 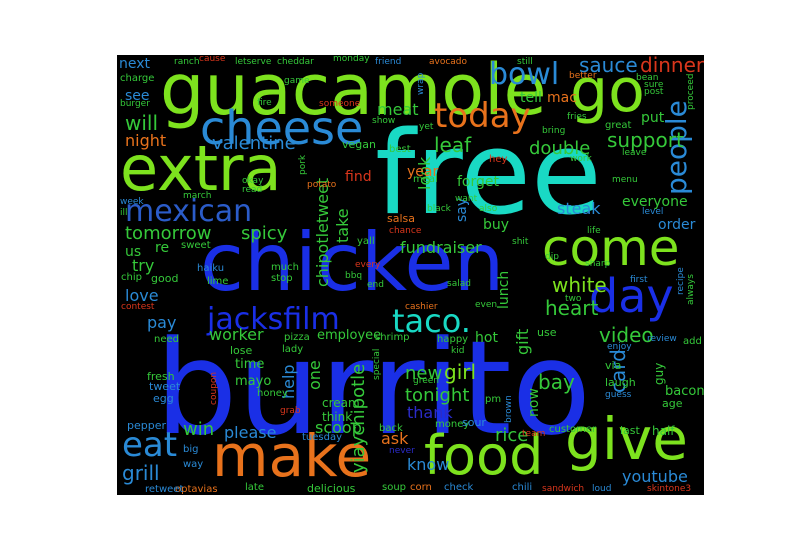 What do you see at coordinates (196, 489) in the screenshot?
I see `word-optavias: optavias` at bounding box center [196, 489].